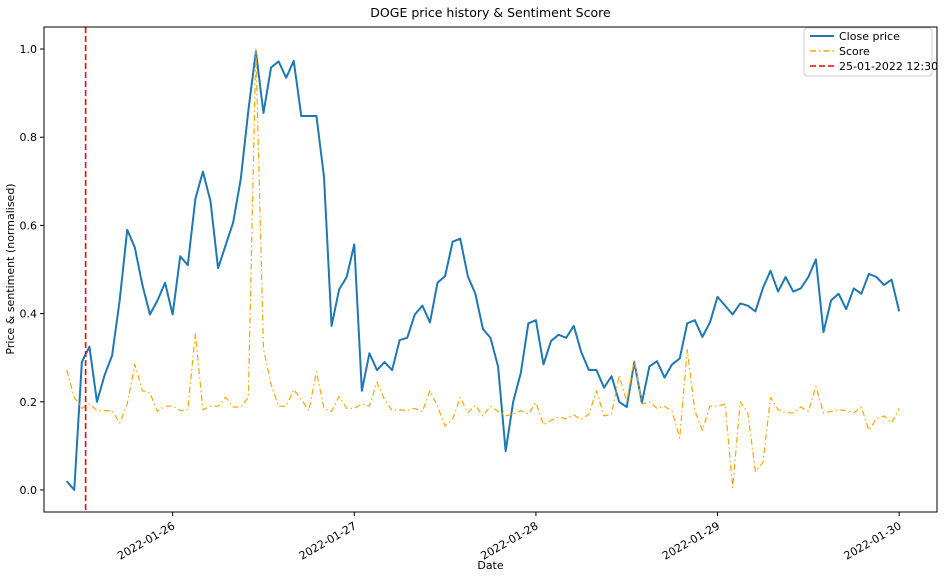 This screenshot has height=578, width=944. I want to click on y-tick-label: 0.6, so click(29, 225).